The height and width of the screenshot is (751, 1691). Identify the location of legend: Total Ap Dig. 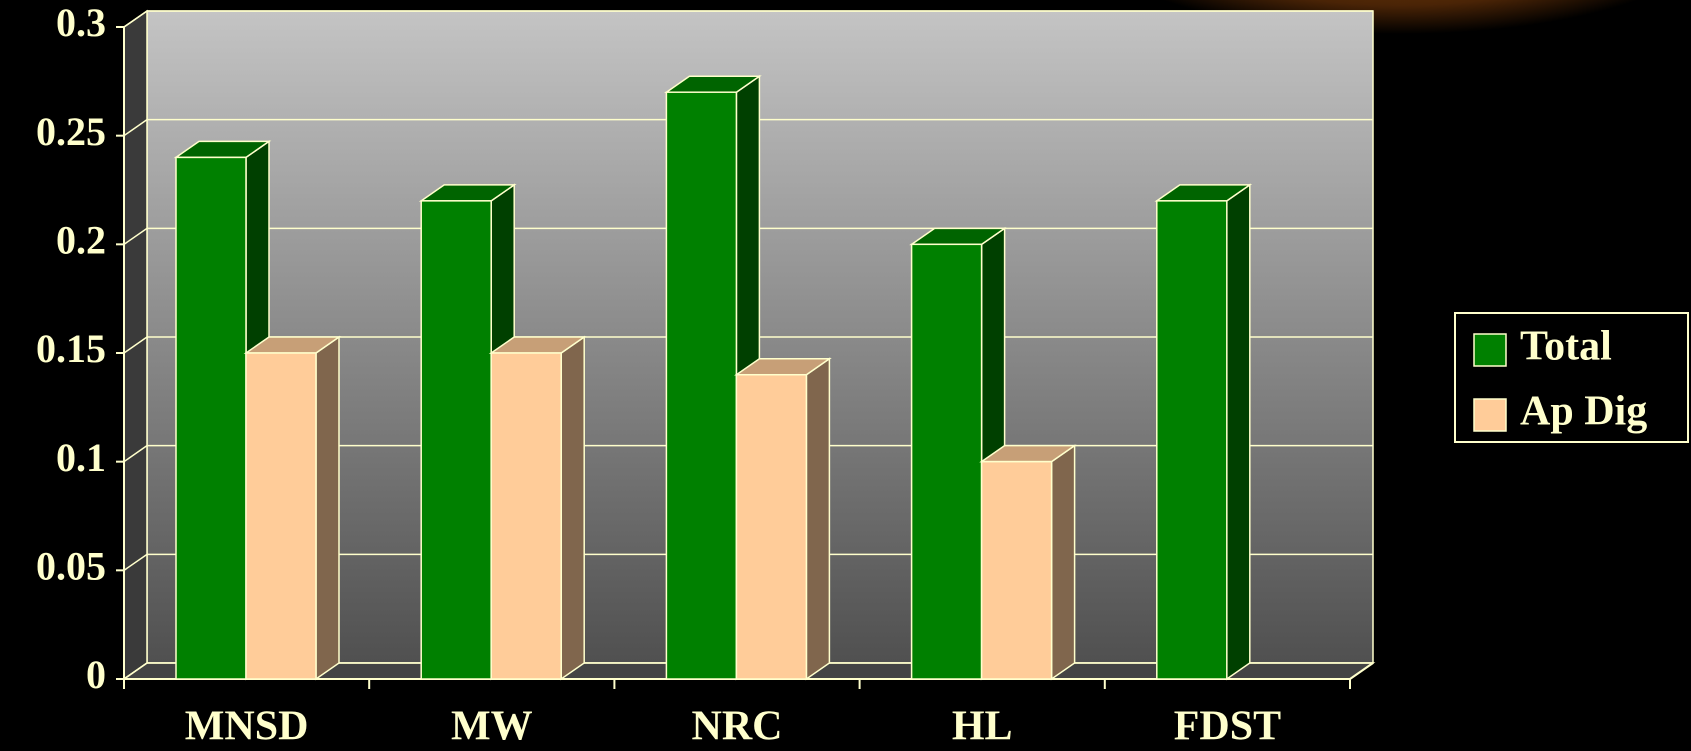
(1571, 377).